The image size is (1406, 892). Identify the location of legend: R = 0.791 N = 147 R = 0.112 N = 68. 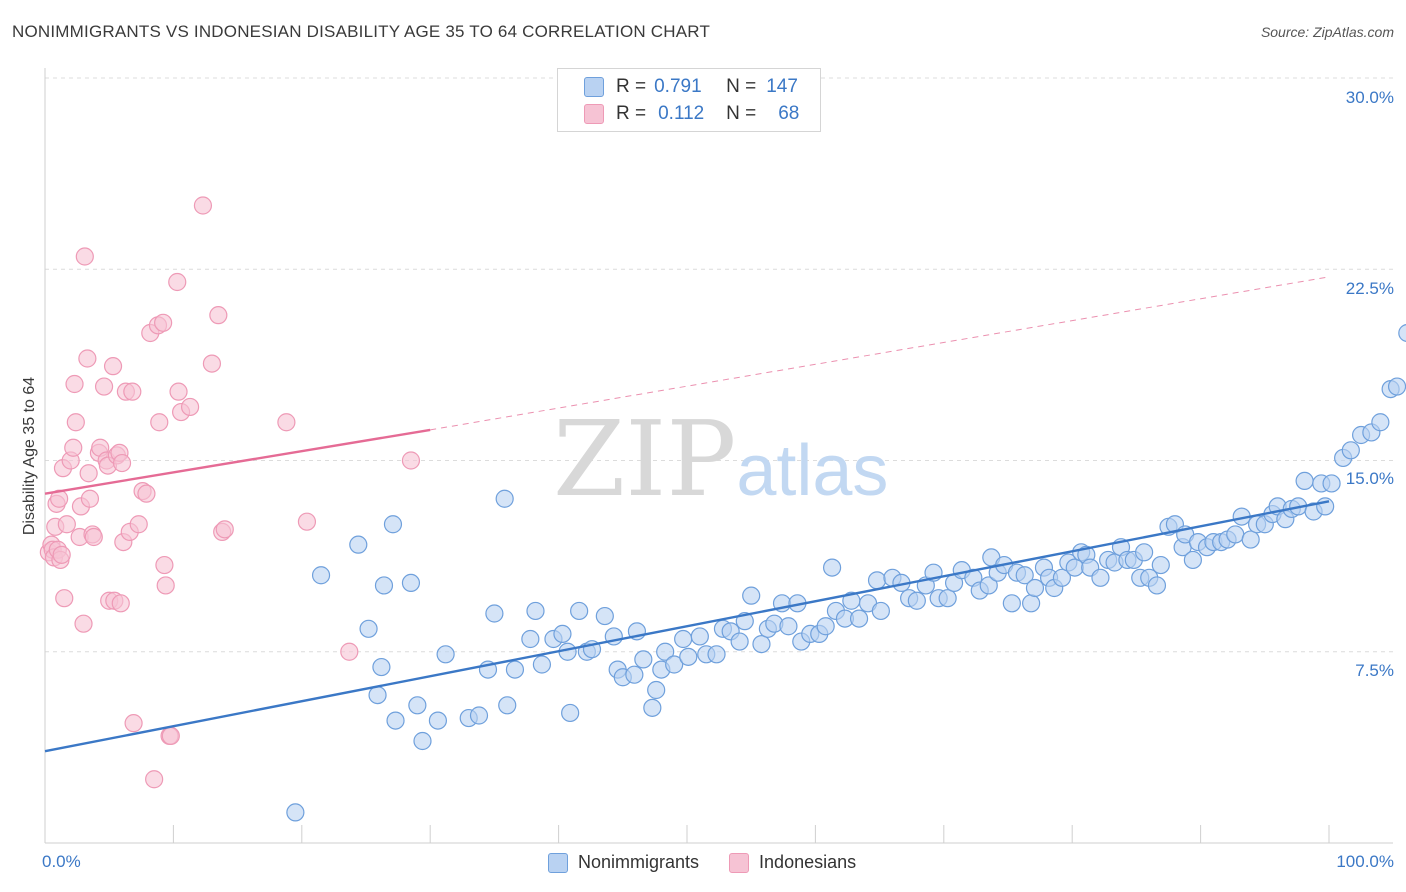
(689, 100).